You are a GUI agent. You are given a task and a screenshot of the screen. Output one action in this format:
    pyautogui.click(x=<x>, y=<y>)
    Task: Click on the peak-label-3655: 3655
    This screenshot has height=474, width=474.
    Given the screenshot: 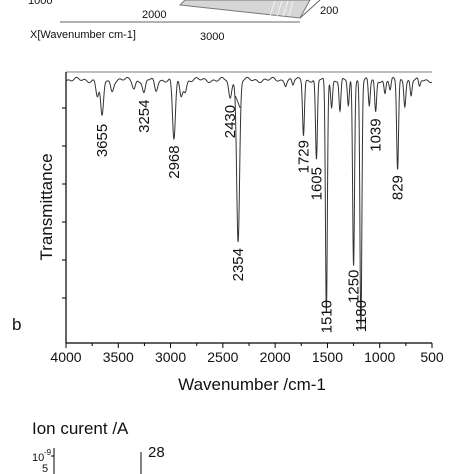 What is the action you would take?
    pyautogui.click(x=102, y=140)
    